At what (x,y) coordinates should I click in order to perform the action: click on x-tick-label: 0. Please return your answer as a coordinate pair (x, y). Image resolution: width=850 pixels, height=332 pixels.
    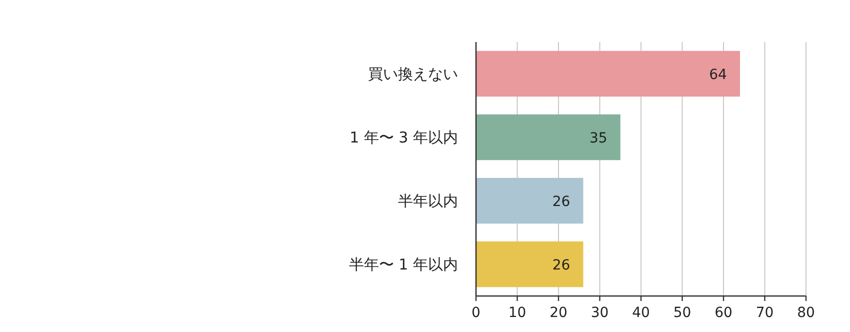
    Looking at the image, I should click on (476, 313).